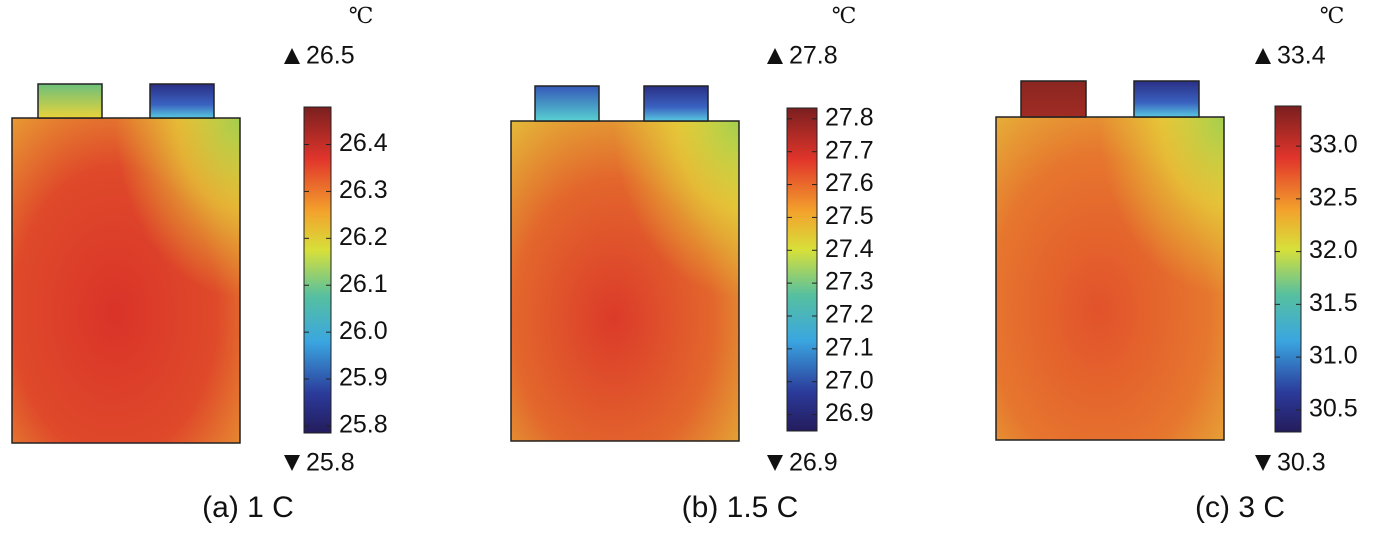 This screenshot has width=1381, height=537. I want to click on tick-label: 27.0, so click(849, 380).